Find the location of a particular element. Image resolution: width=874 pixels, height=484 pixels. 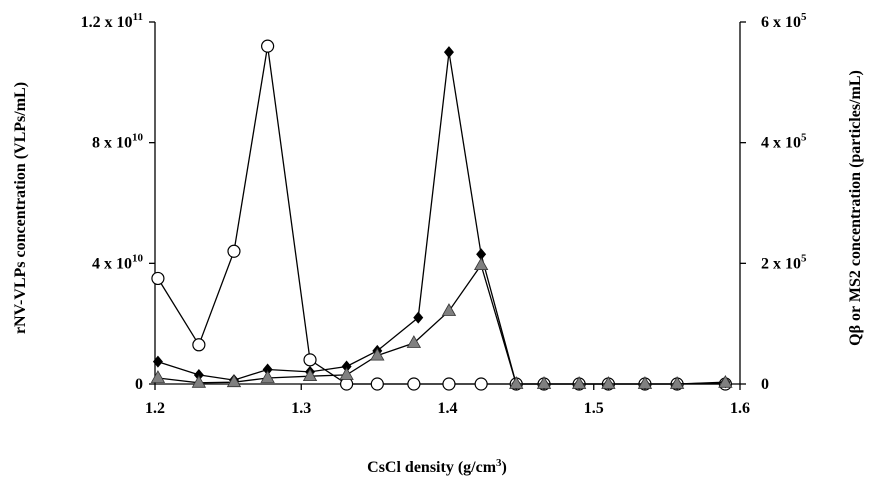

y-right-tick-label: 2 x 10⁵ is located at coordinates (784, 262).